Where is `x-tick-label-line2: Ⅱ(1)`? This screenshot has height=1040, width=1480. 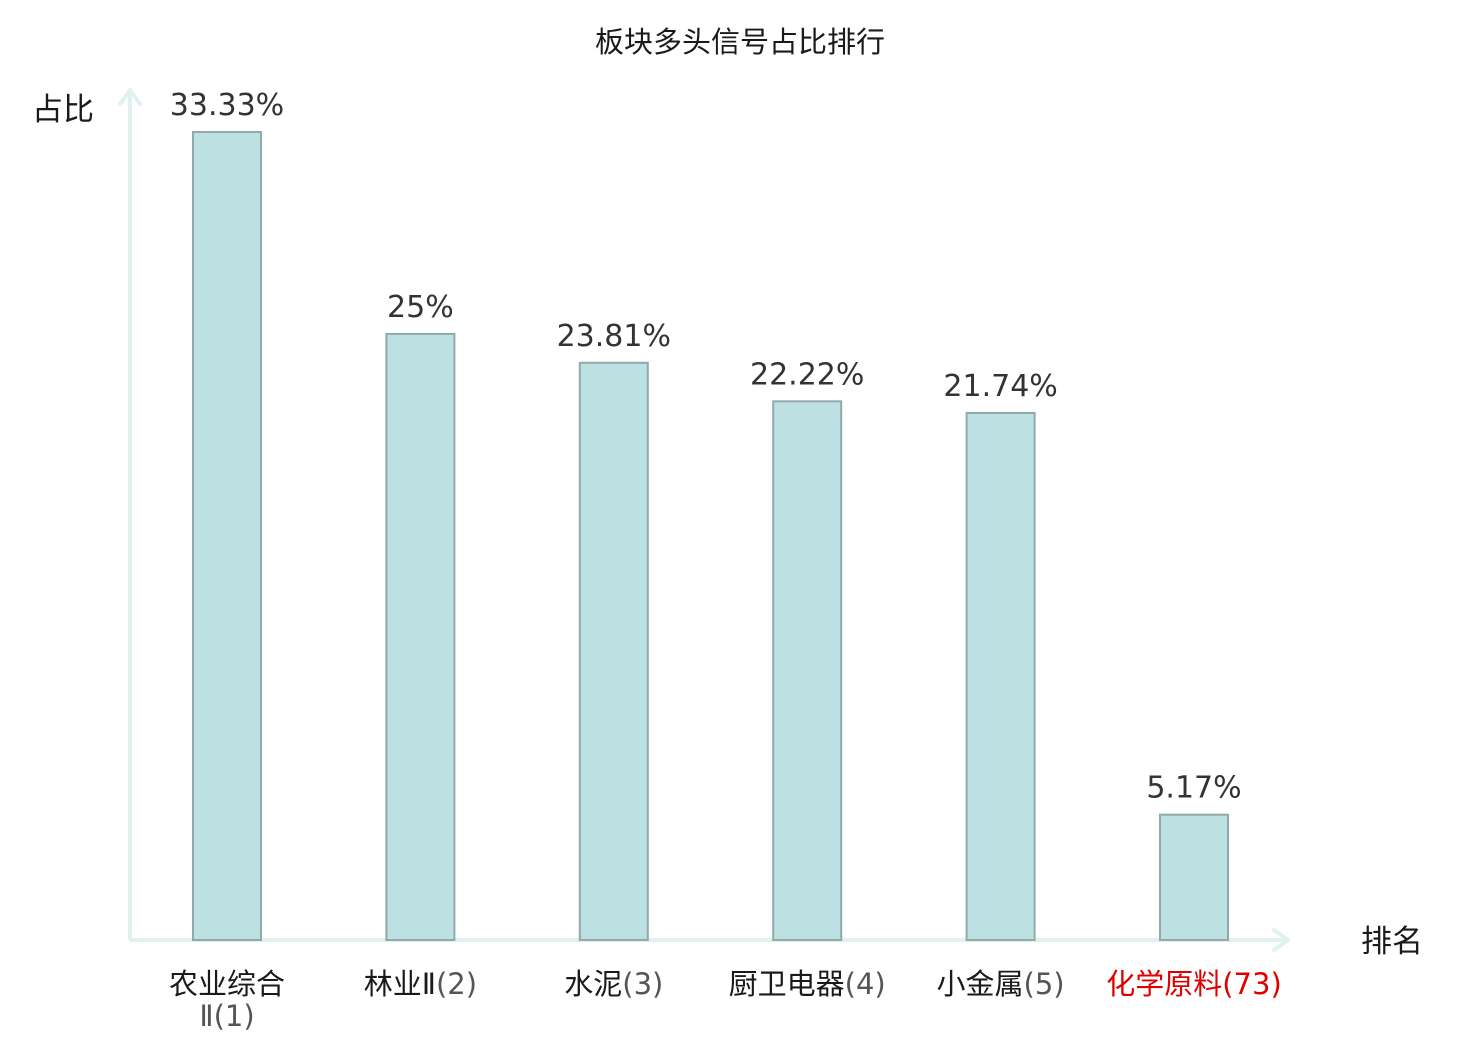
x-tick-label-line2: Ⅱ(1) is located at coordinates (226, 1016).